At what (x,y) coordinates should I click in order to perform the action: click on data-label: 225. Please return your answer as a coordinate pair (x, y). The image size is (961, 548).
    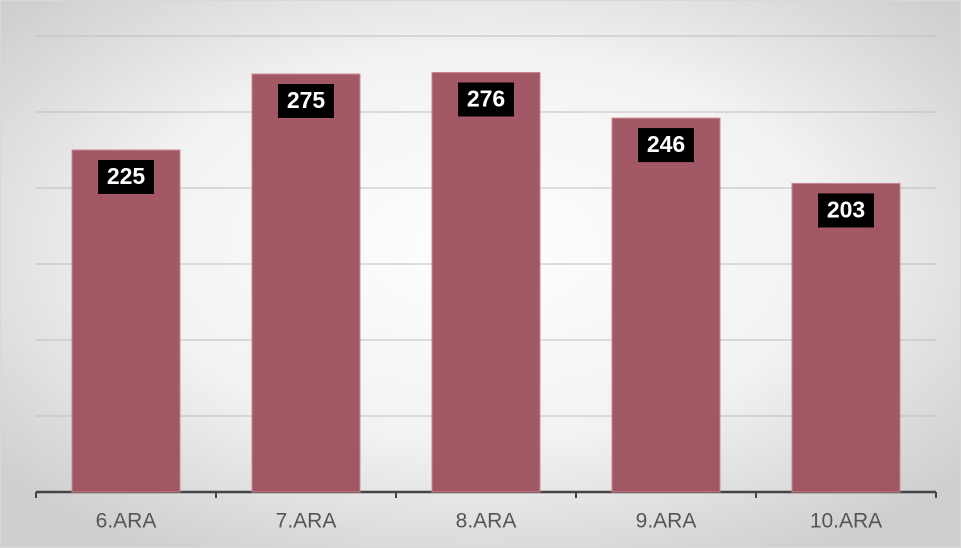
    Looking at the image, I should click on (126, 176).